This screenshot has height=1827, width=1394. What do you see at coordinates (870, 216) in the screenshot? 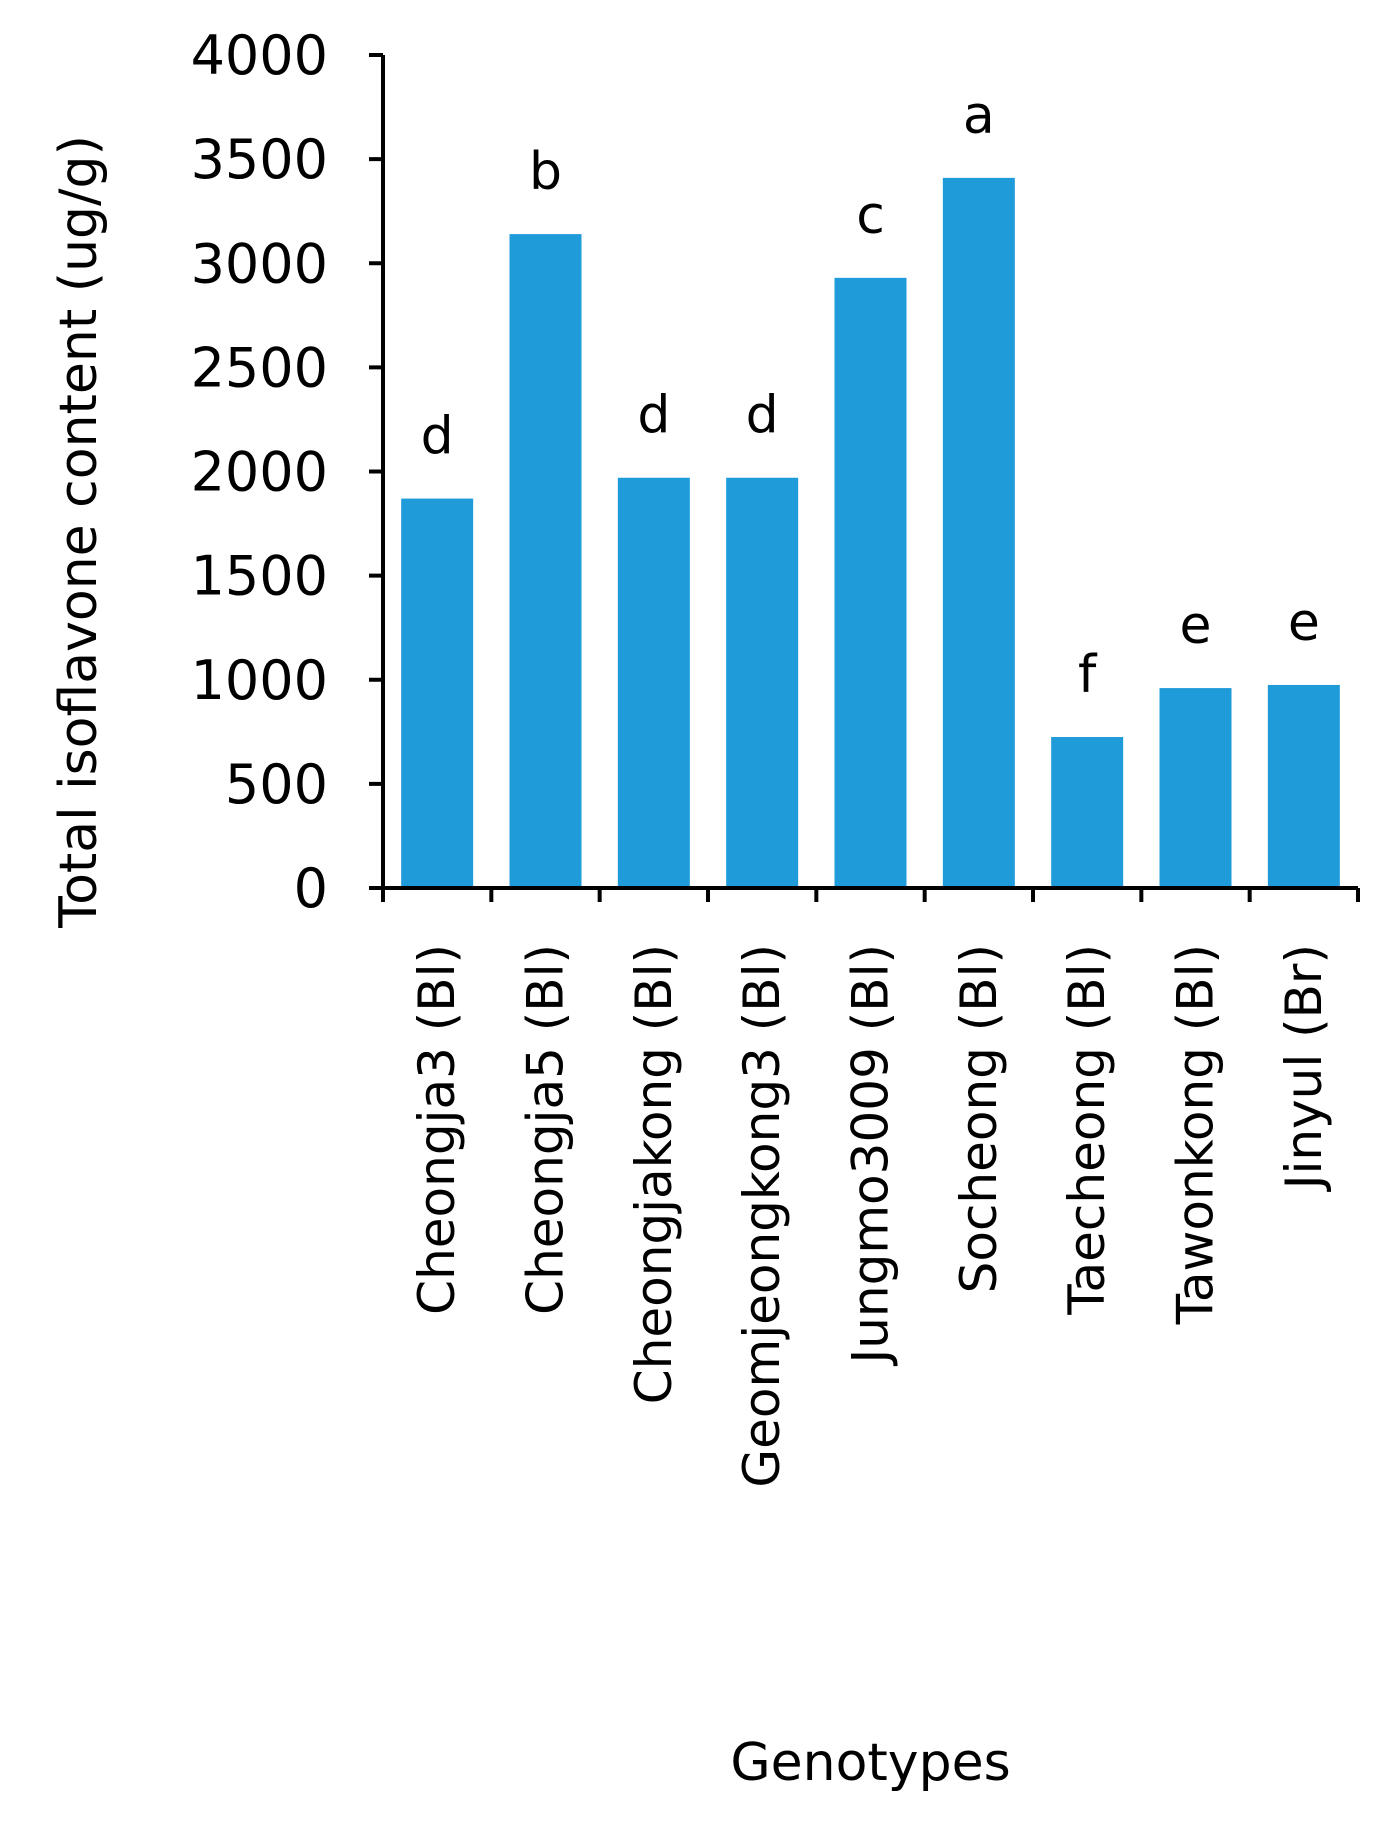
I see `significance-letter-5: c` at bounding box center [870, 216].